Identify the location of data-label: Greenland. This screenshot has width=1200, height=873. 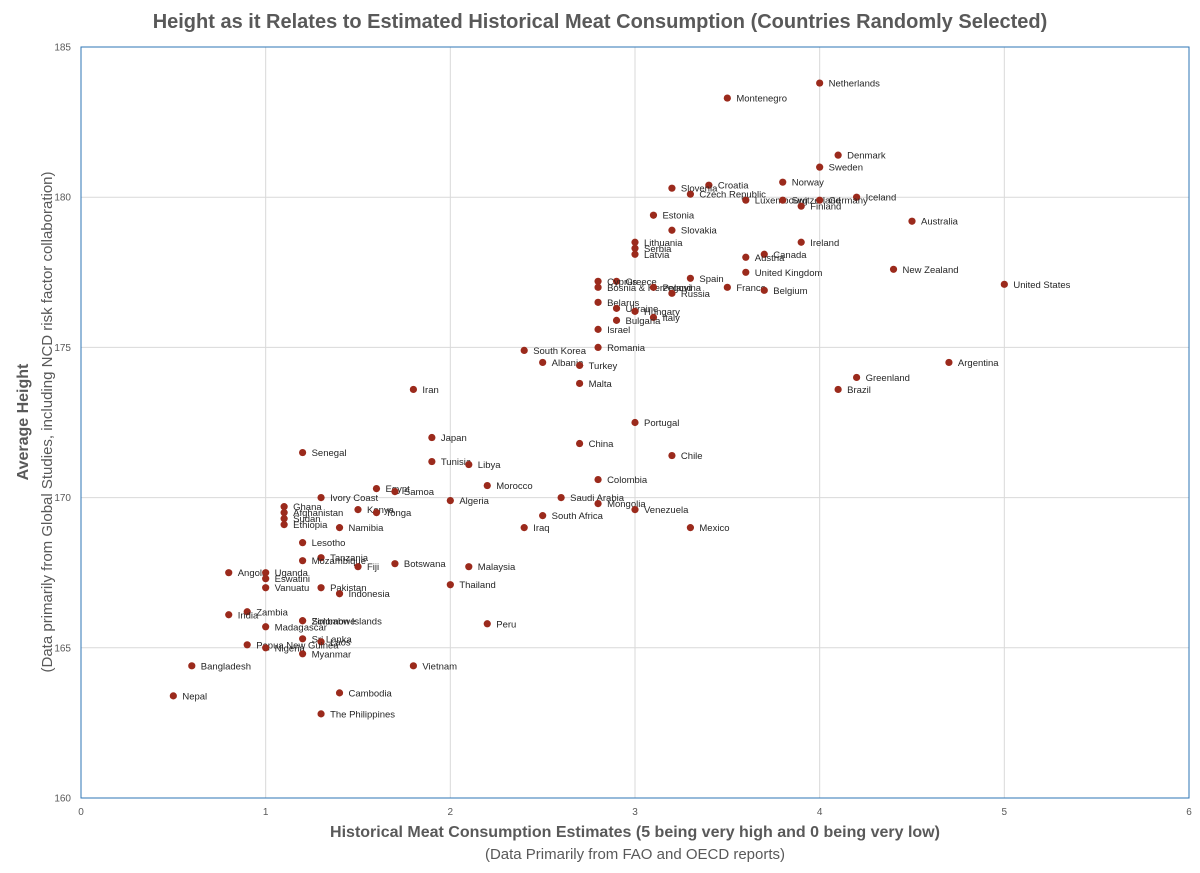
(888, 378).